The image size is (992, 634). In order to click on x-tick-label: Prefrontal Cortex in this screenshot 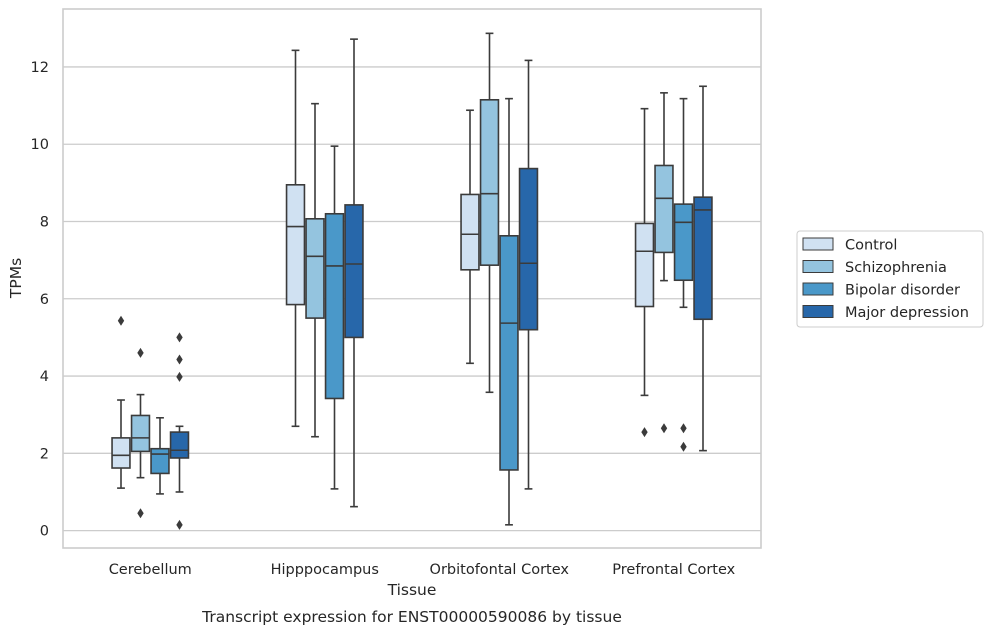, I will do `click(673, 570)`.